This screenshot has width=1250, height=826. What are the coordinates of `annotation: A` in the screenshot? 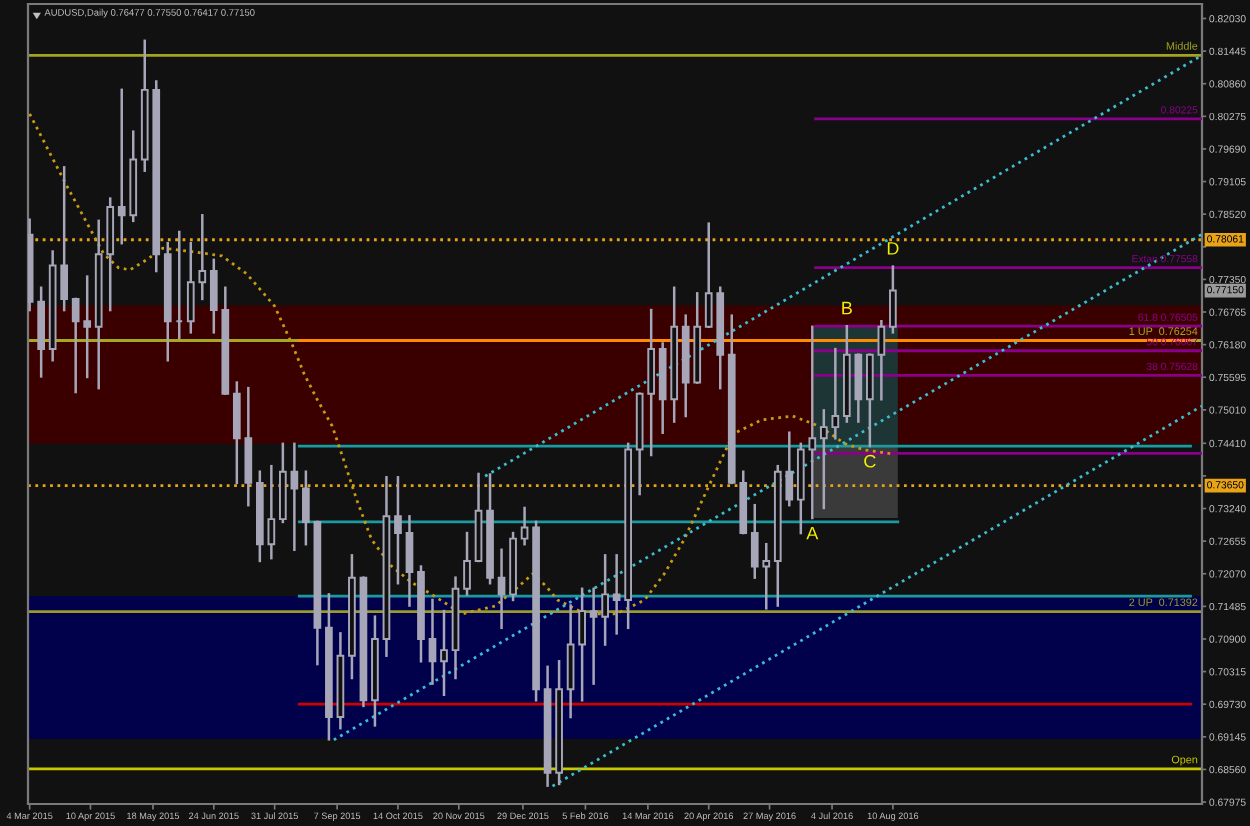 It's located at (812, 533).